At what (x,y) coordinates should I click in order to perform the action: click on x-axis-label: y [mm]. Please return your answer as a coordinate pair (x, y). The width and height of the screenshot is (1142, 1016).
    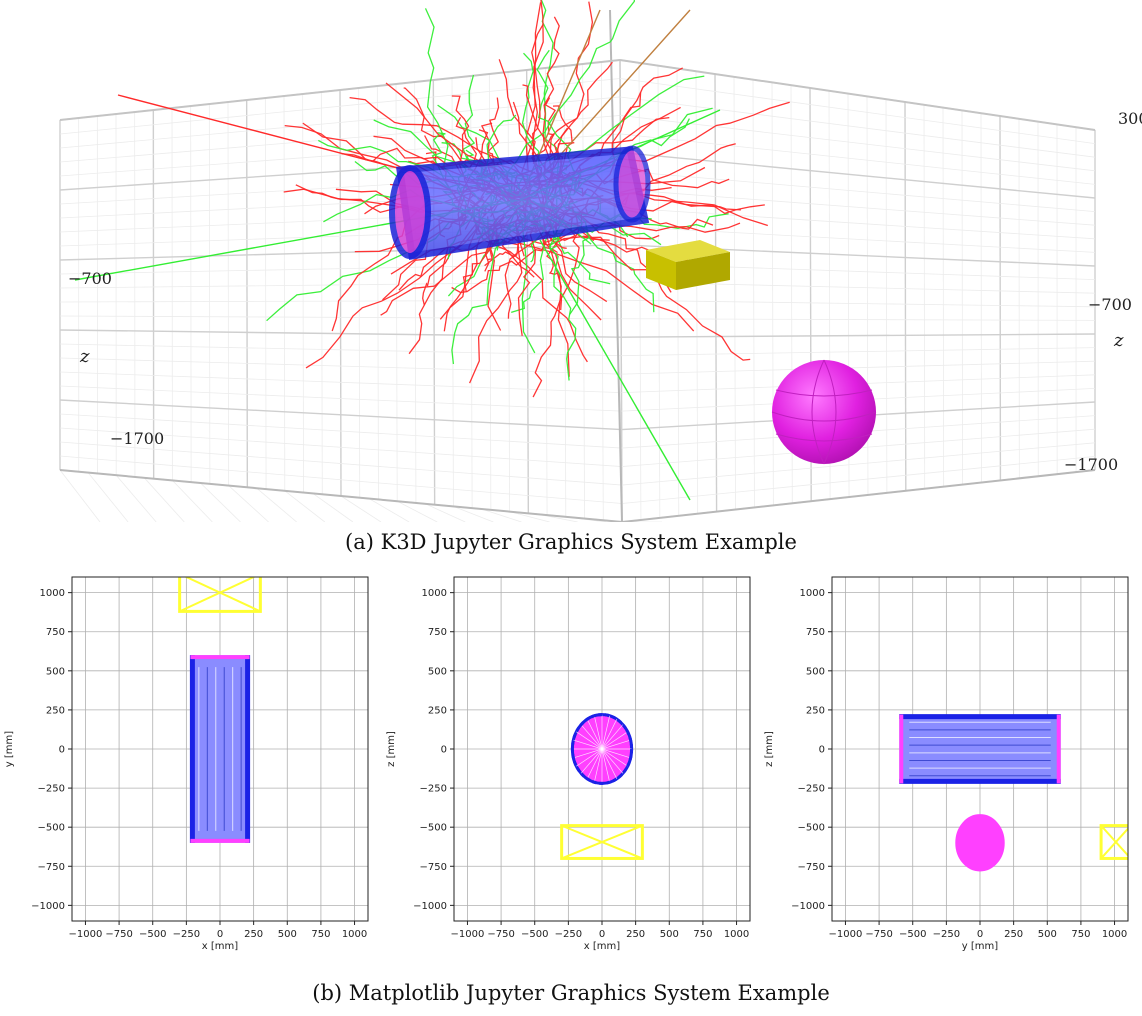
    Looking at the image, I should click on (980, 946).